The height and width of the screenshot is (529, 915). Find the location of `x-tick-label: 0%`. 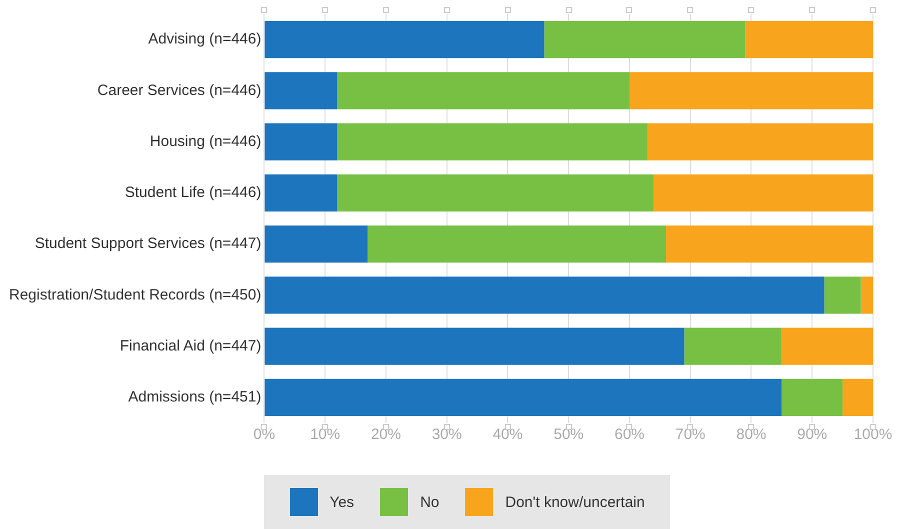

x-tick-label: 0% is located at coordinates (264, 435).